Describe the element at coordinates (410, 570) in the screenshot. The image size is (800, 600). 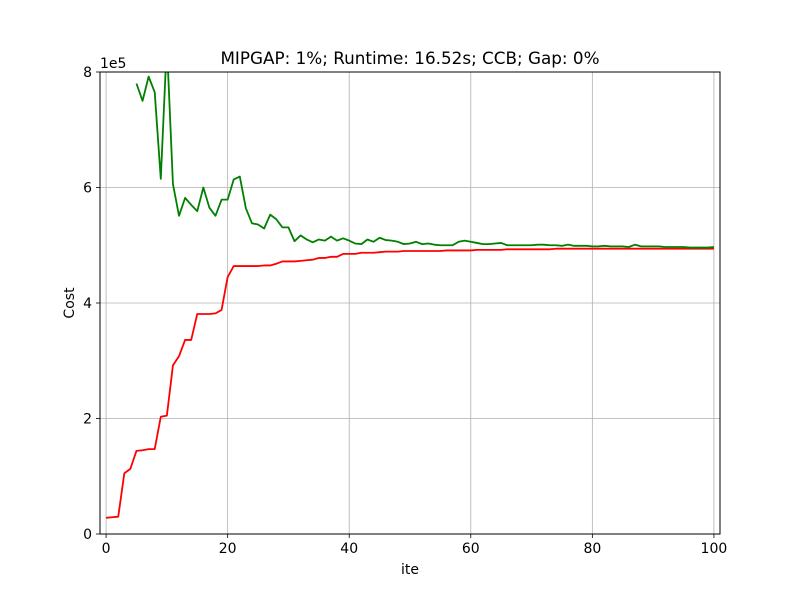
I see `x-axis-label: ite` at that location.